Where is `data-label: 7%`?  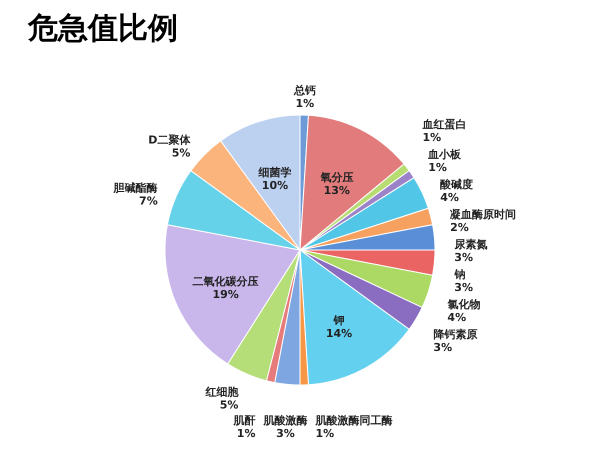
data-label: 7% is located at coordinates (148, 201).